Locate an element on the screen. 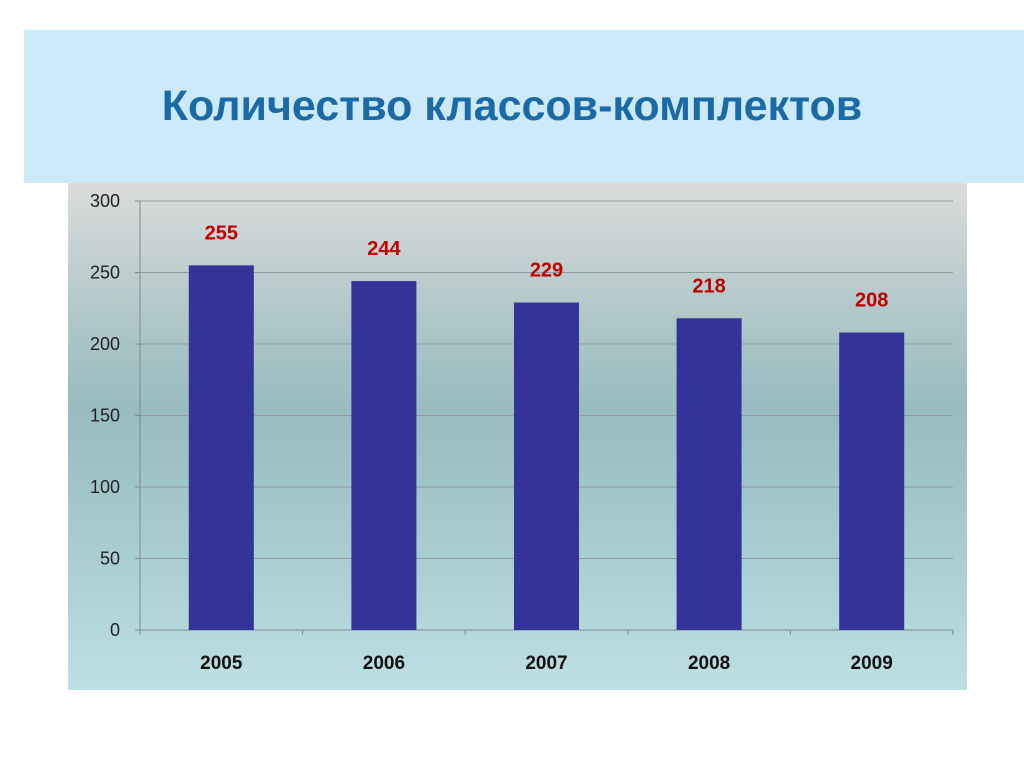 Image resolution: width=1024 pixels, height=768 pixels. data-label-2005: 255 is located at coordinates (221, 233).